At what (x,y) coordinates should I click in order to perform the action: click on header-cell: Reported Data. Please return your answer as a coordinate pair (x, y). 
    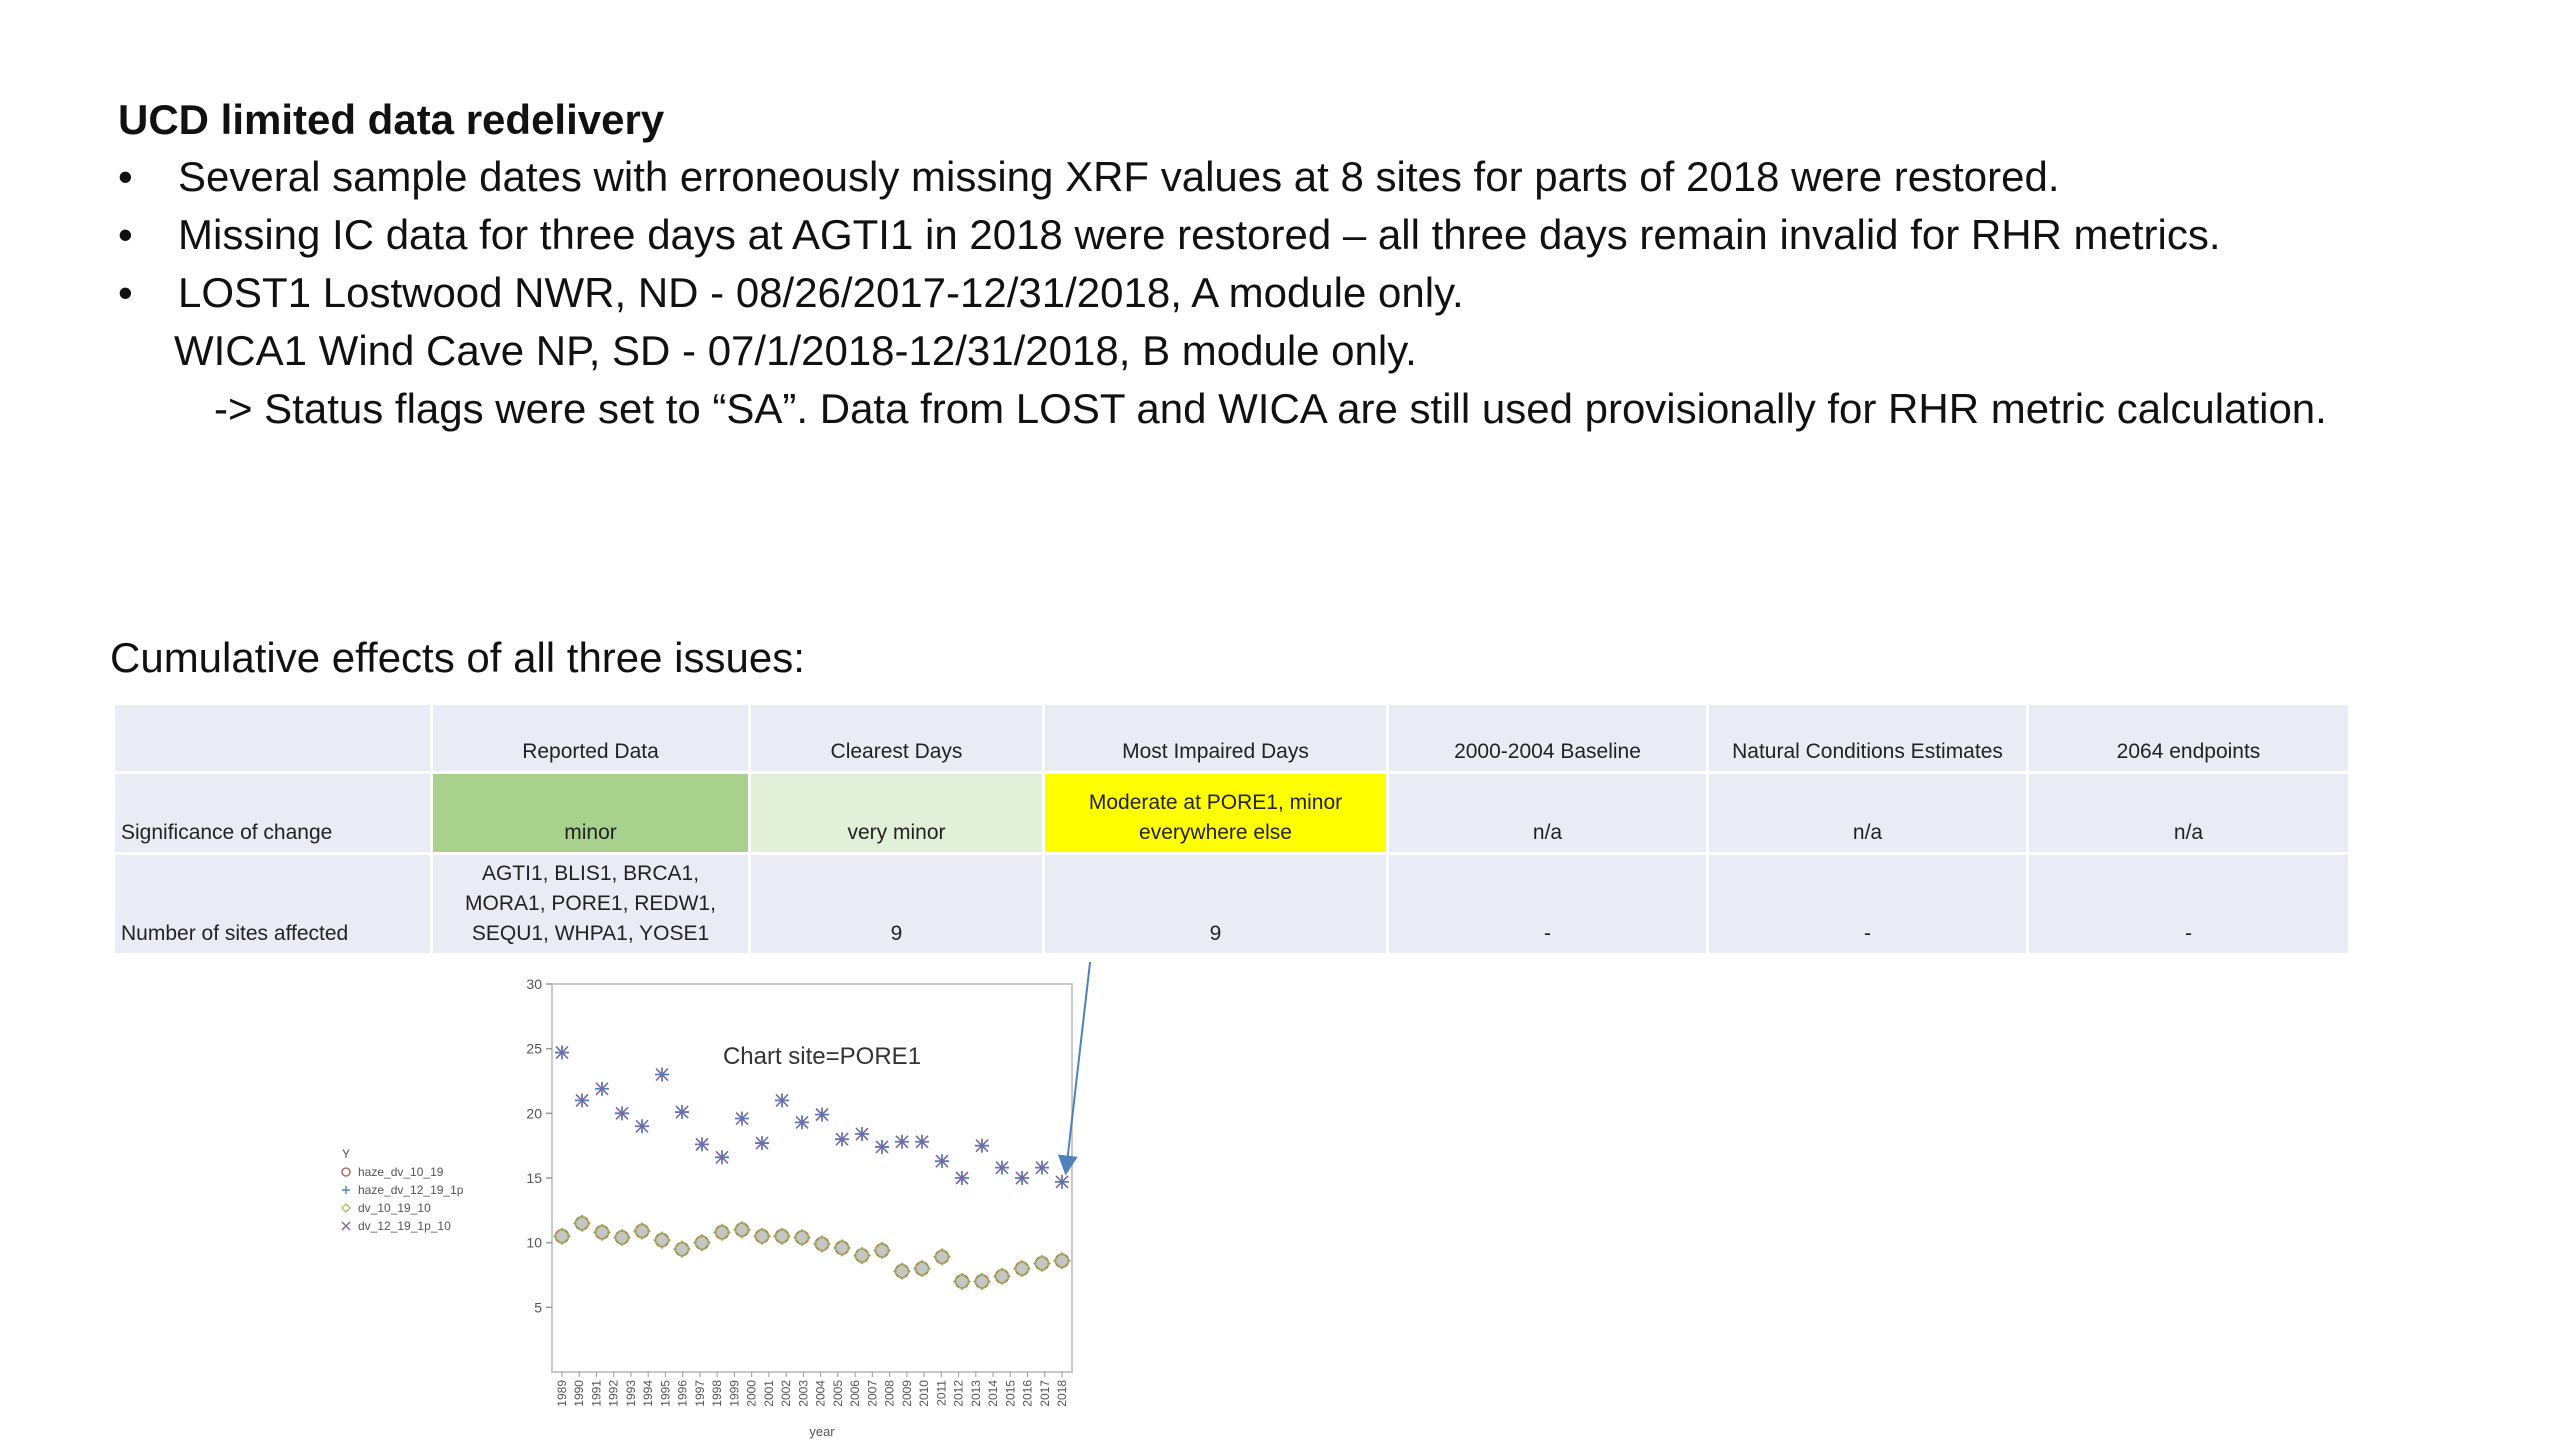
    Looking at the image, I should click on (590, 738).